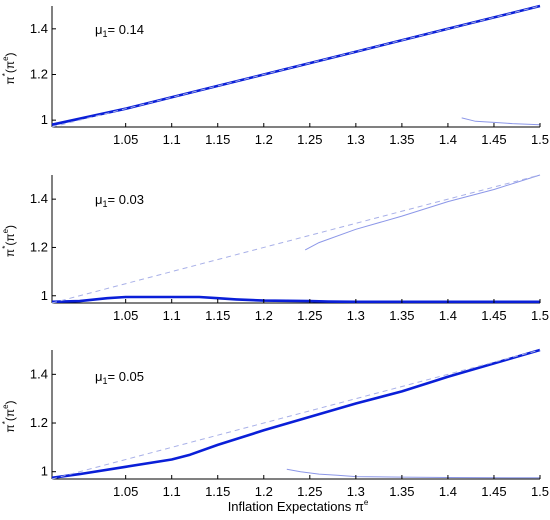 This screenshot has width=550, height=520. Describe the element at coordinates (295, 299) in the screenshot. I see `series-thick-line` at that location.